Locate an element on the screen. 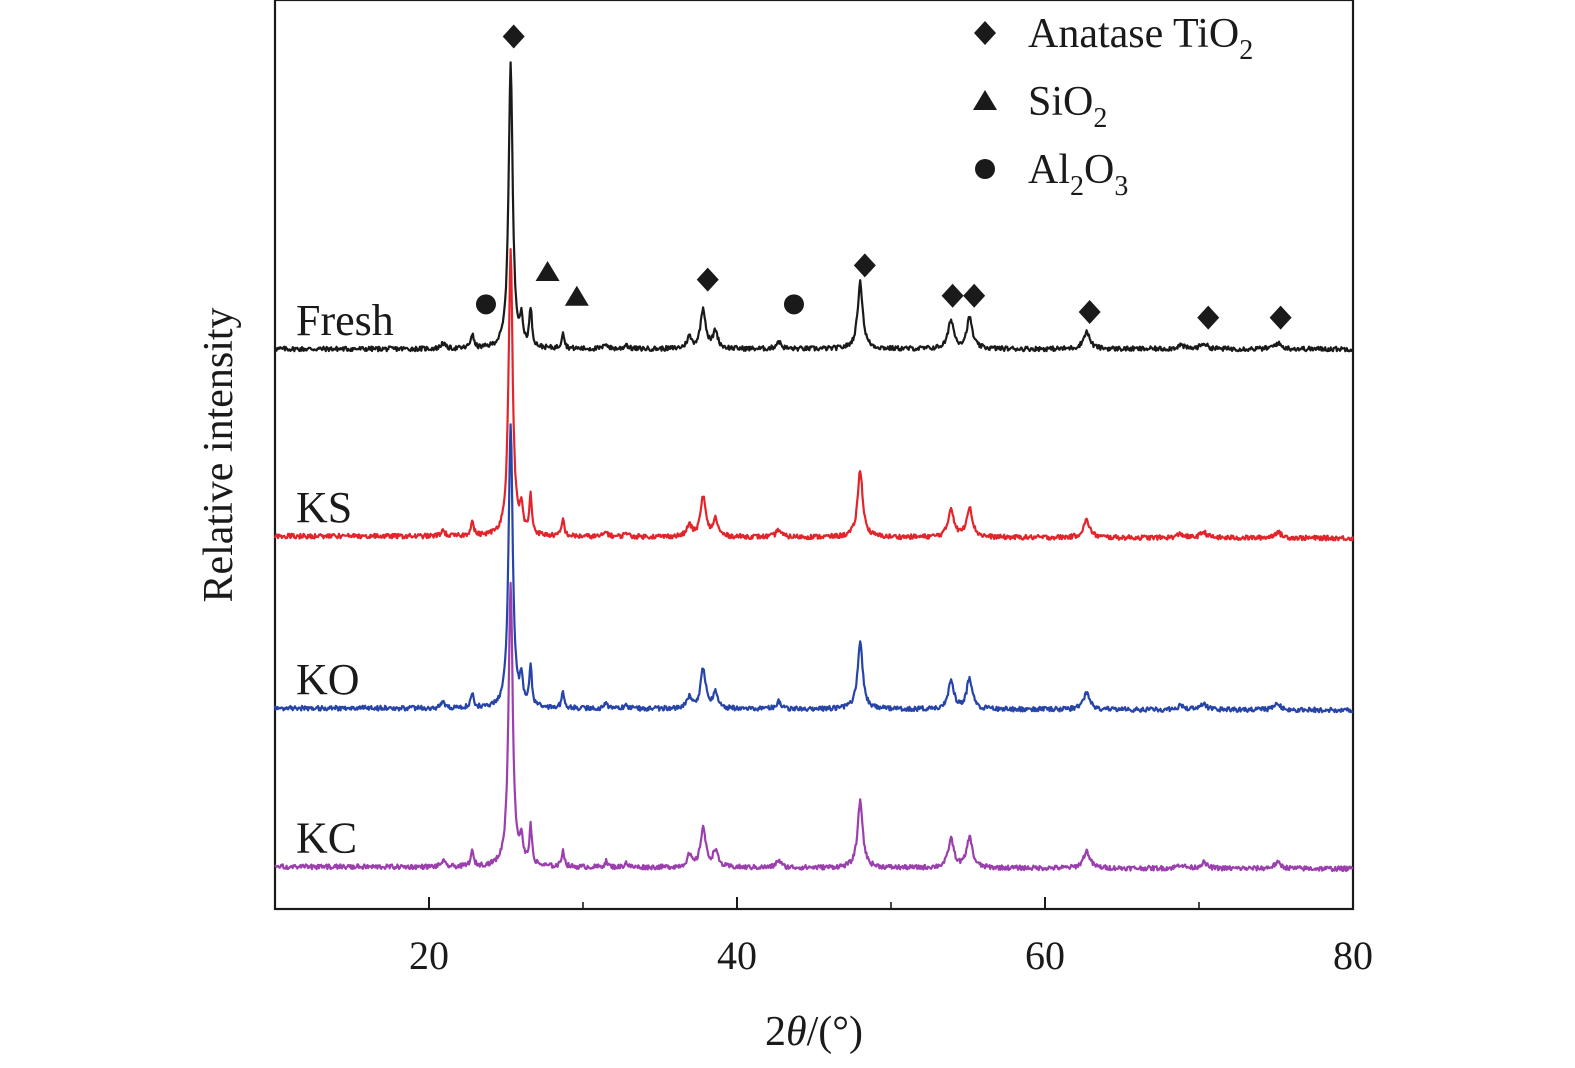 The image size is (1575, 1068). x-tick-label: 80 is located at coordinates (1353, 955).